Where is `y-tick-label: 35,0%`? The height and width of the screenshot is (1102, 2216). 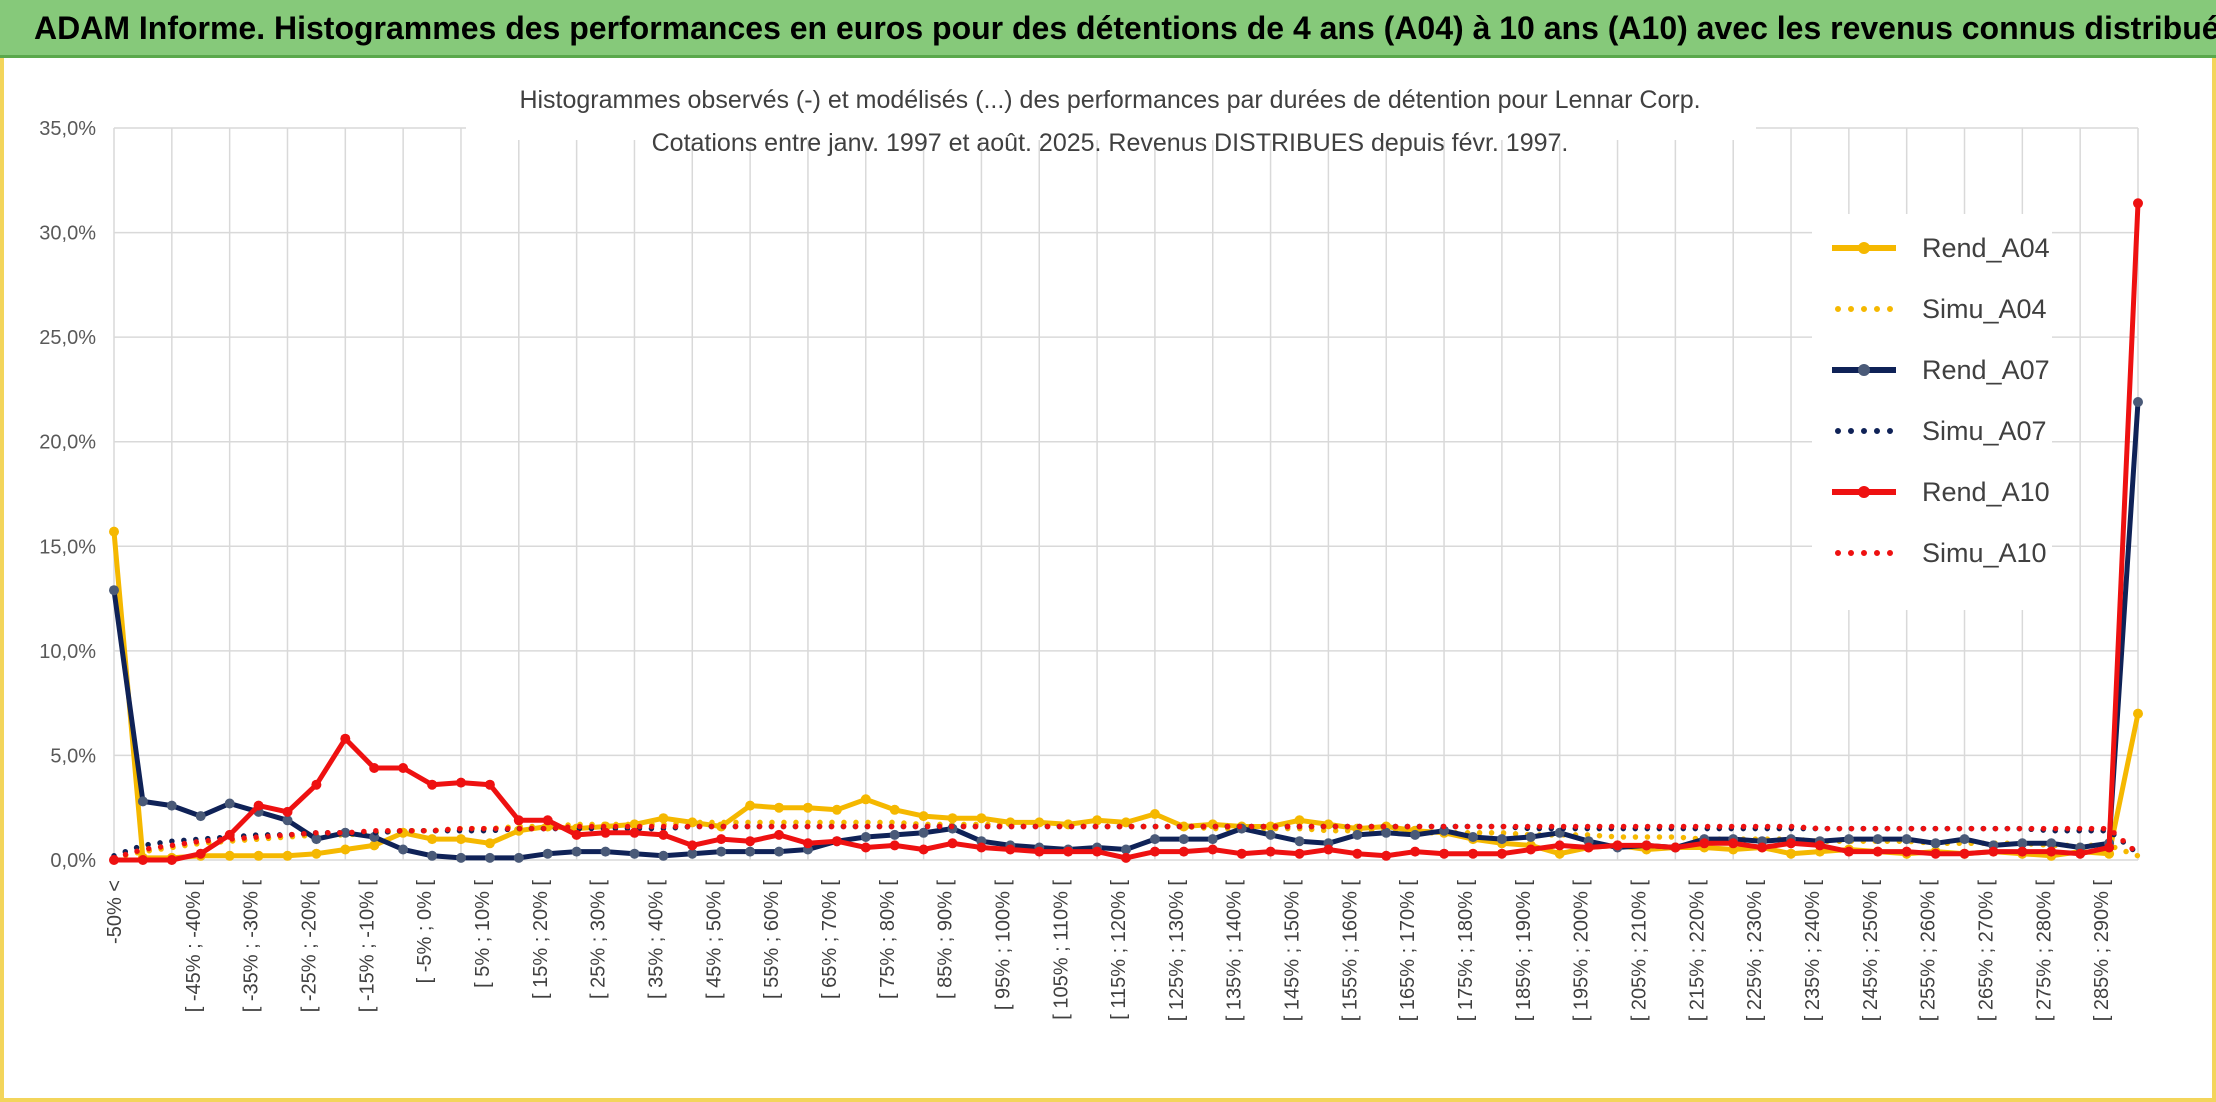 y-tick-label: 35,0% is located at coordinates (67, 129).